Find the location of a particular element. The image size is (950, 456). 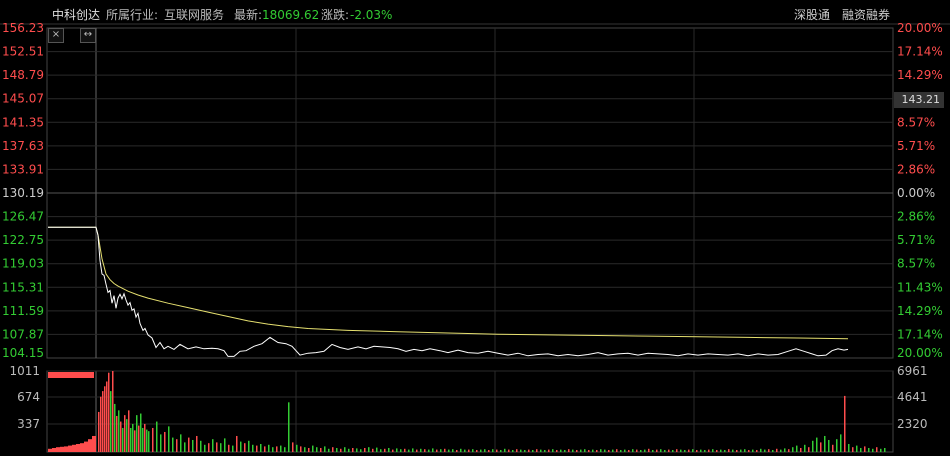

percent-tick-label: 11.43% is located at coordinates (920, 287).